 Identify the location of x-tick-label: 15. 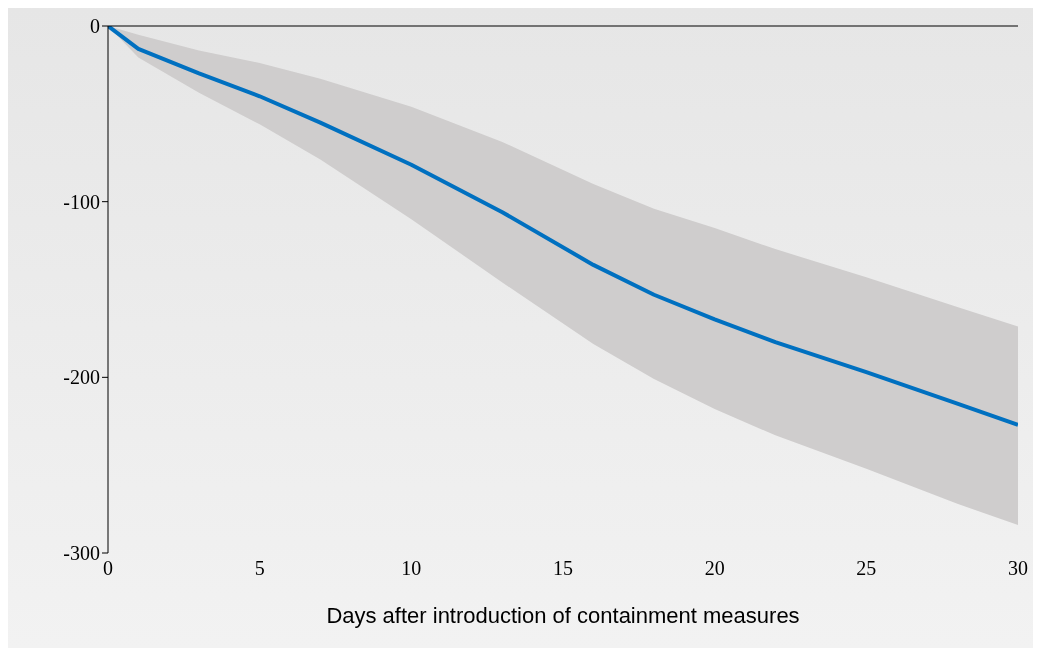
(563, 568).